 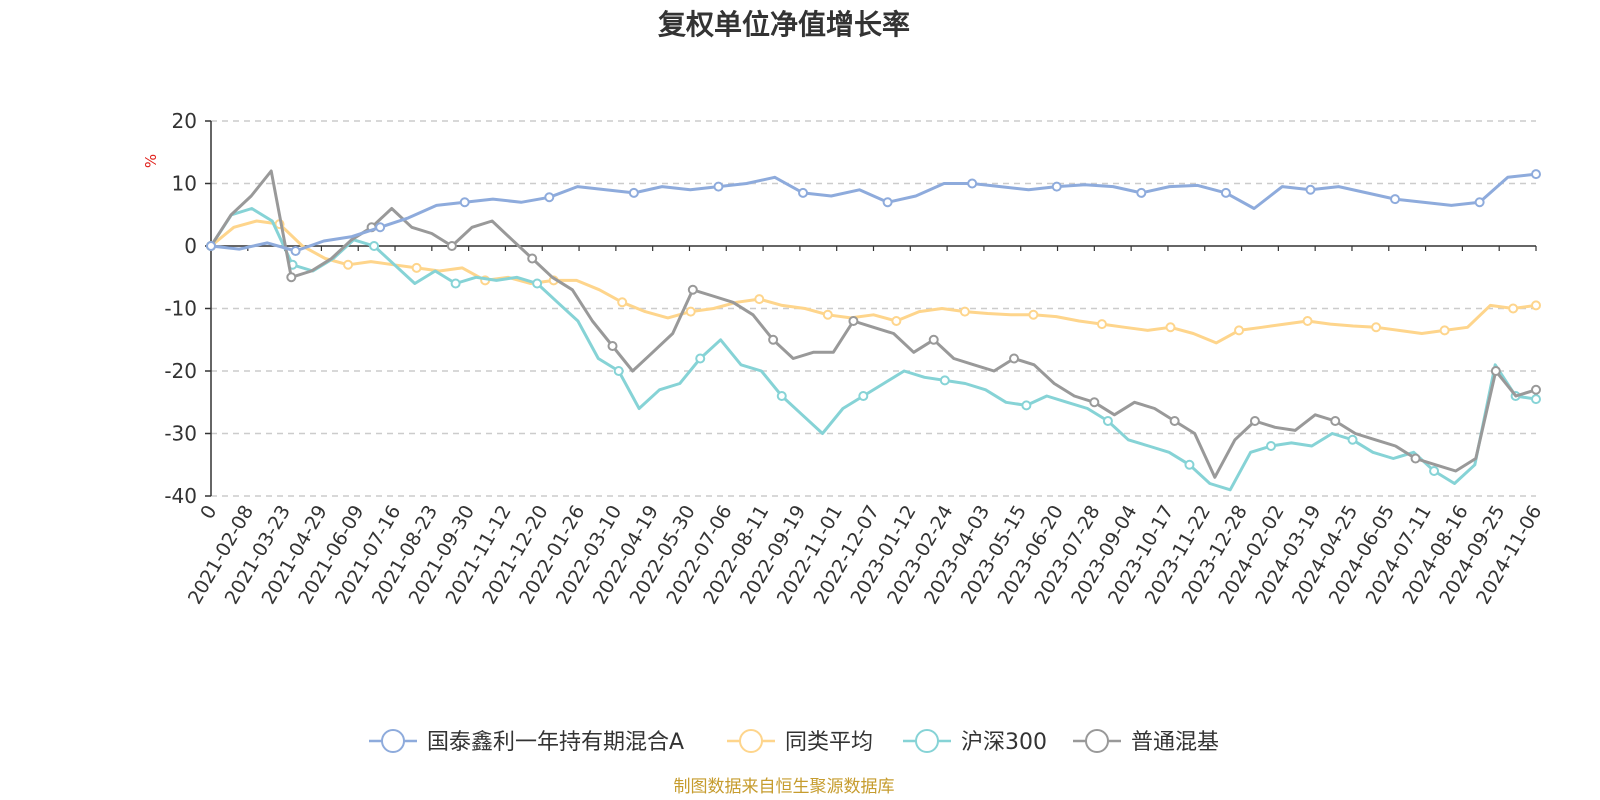 I want to click on x-tick-label: 0, so click(x=208, y=512).